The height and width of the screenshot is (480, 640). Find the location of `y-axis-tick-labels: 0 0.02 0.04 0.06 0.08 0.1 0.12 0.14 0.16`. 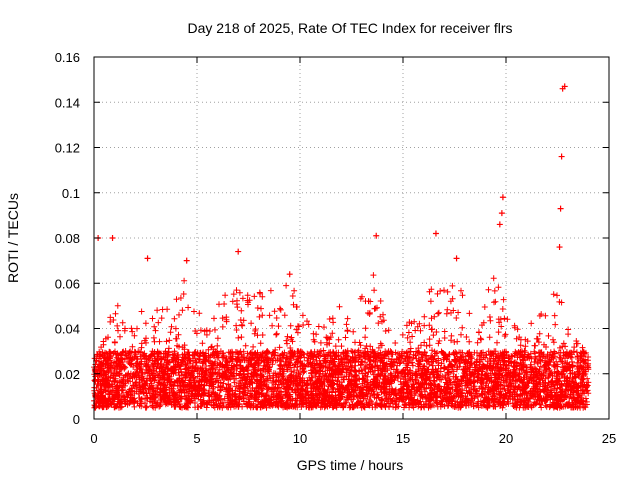

y-axis-tick-labels: 0 0.02 0.04 0.06 0.08 0.1 0.12 0.14 0.16 is located at coordinates (67, 238).